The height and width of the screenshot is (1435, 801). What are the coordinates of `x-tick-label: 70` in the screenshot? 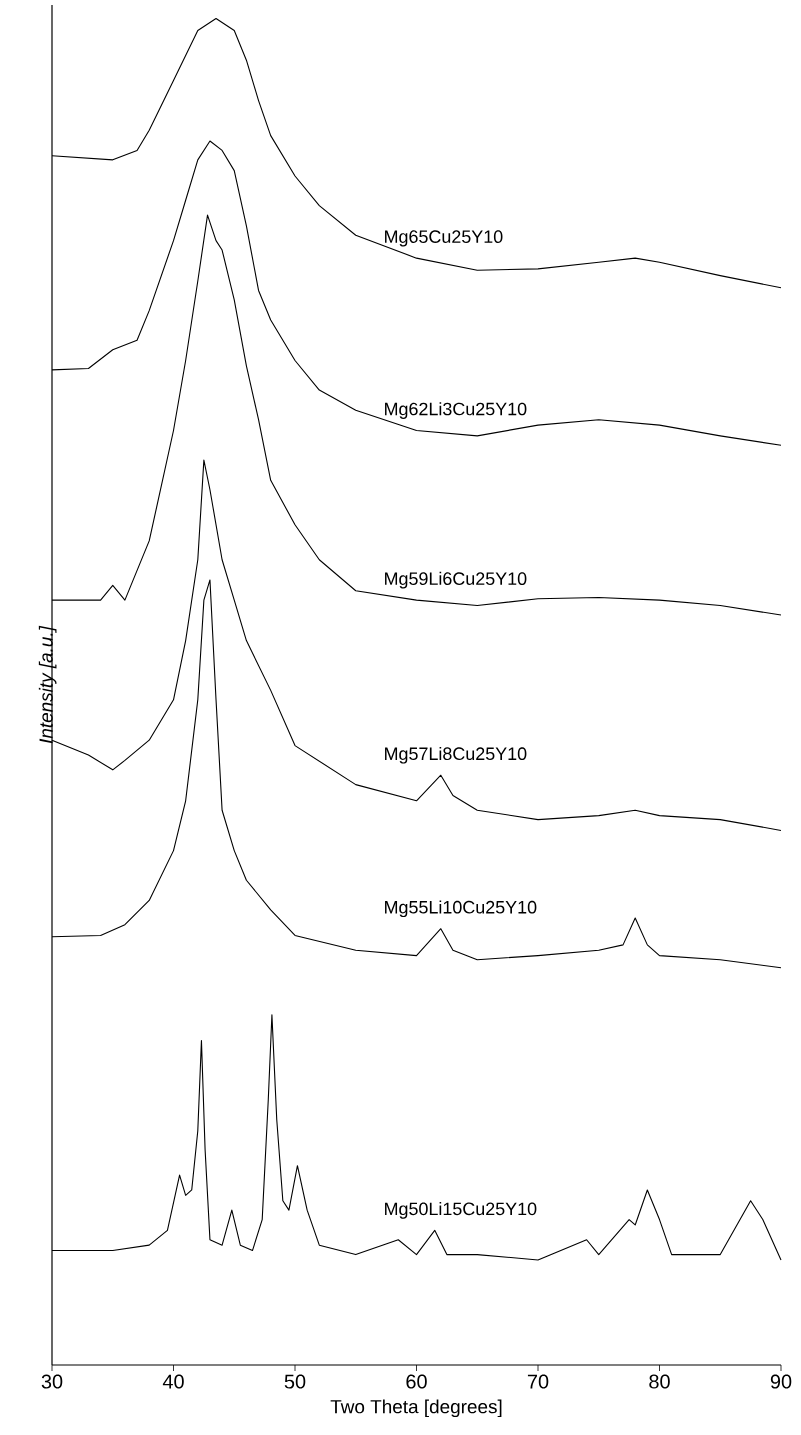 It's located at (538, 1381).